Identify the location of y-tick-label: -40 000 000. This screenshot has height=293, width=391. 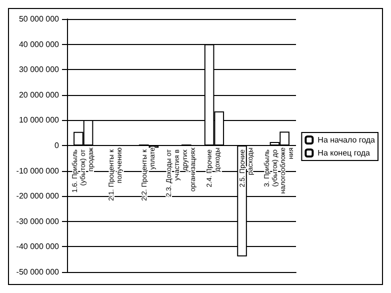
(38, 247).